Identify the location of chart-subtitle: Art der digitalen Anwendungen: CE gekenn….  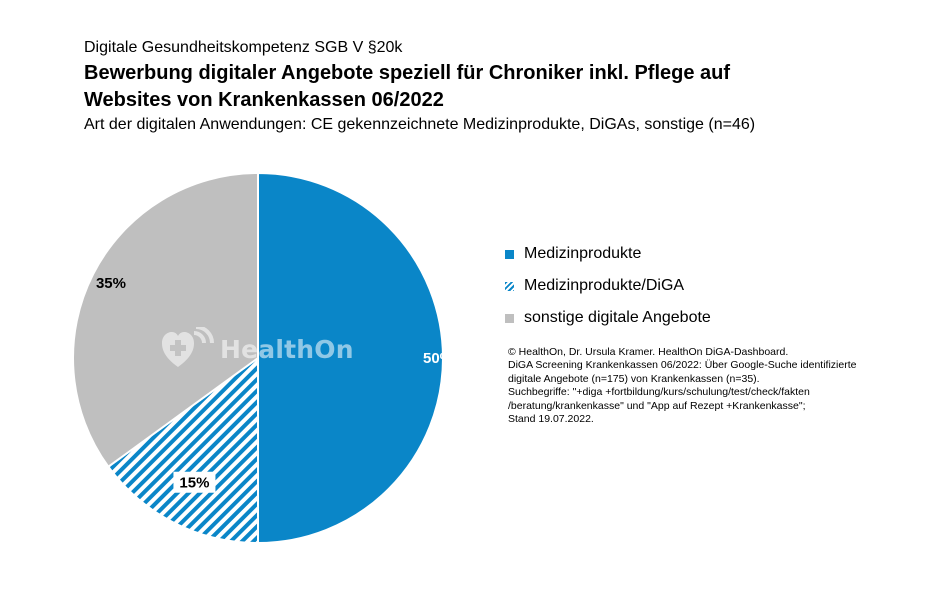
(420, 124).